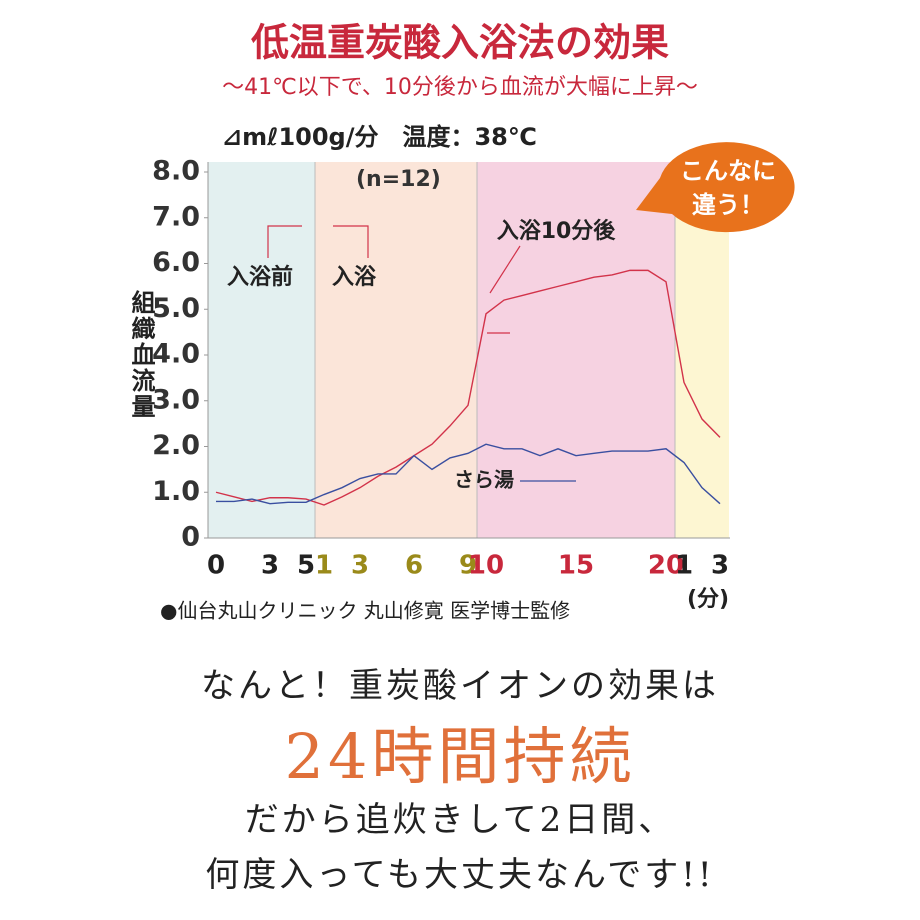 This screenshot has height=920, width=920. I want to click on y-axis-label: 組織血流量, so click(141, 354).